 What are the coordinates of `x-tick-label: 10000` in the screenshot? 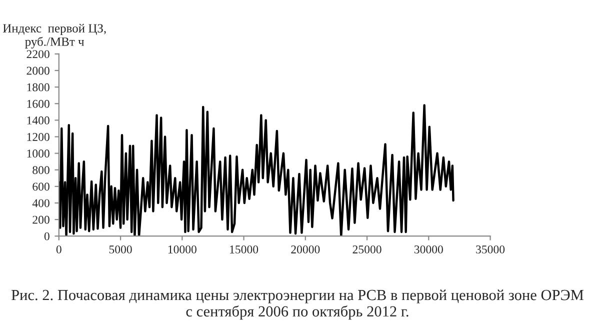 It's located at (182, 249).